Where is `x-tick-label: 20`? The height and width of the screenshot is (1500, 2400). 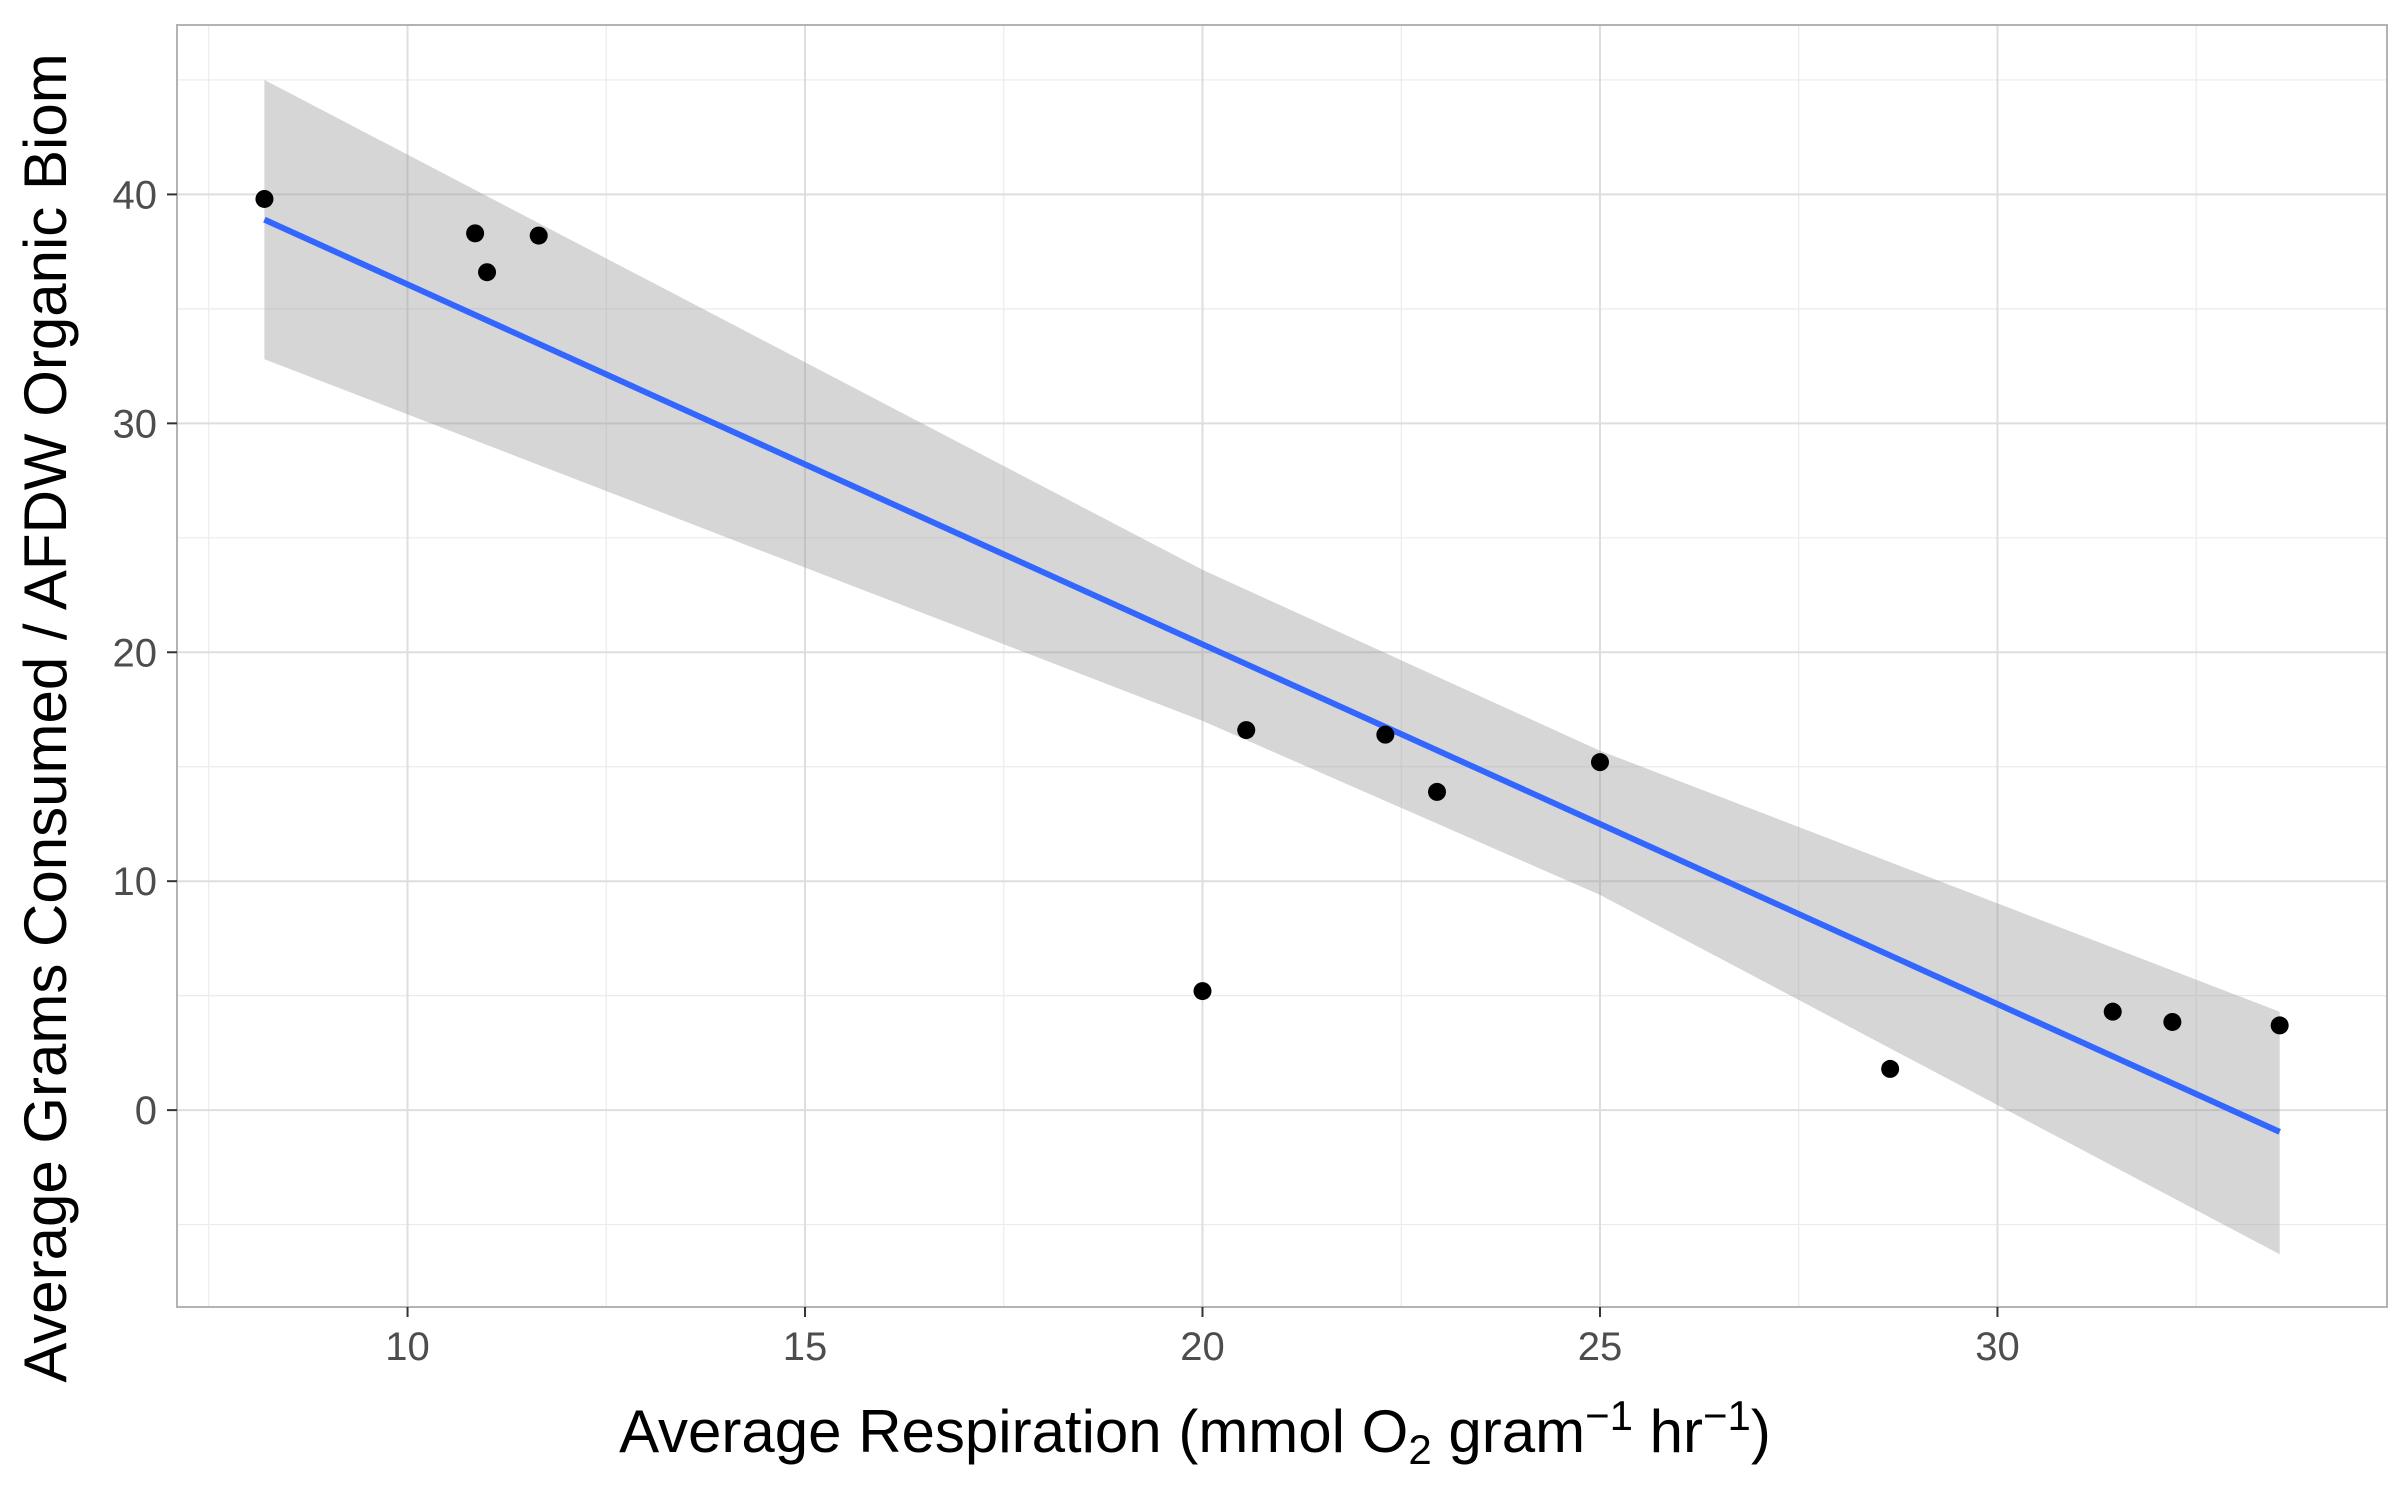 x-tick-label: 20 is located at coordinates (1202, 1347).